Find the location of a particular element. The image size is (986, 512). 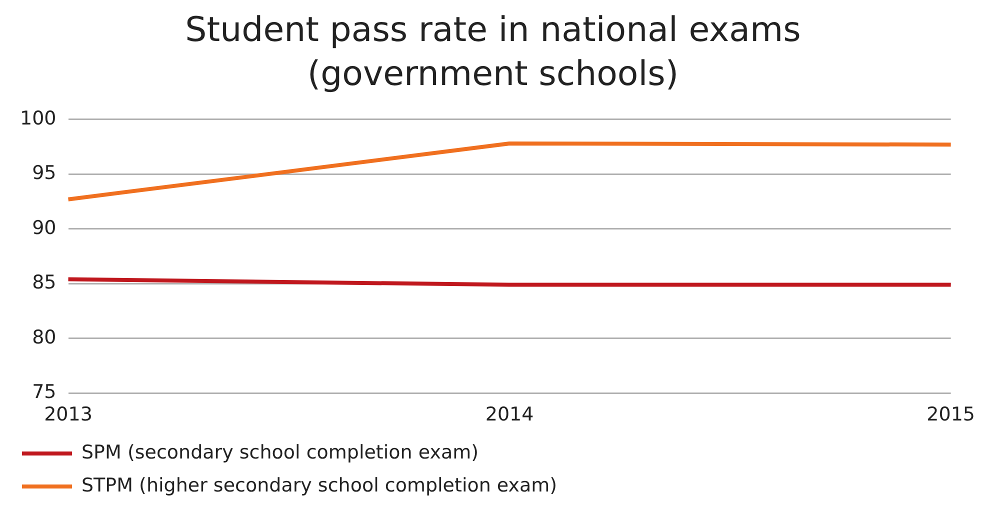

chart-title: Student pass rate in national exams (government schools) is located at coordinates (493, 52).